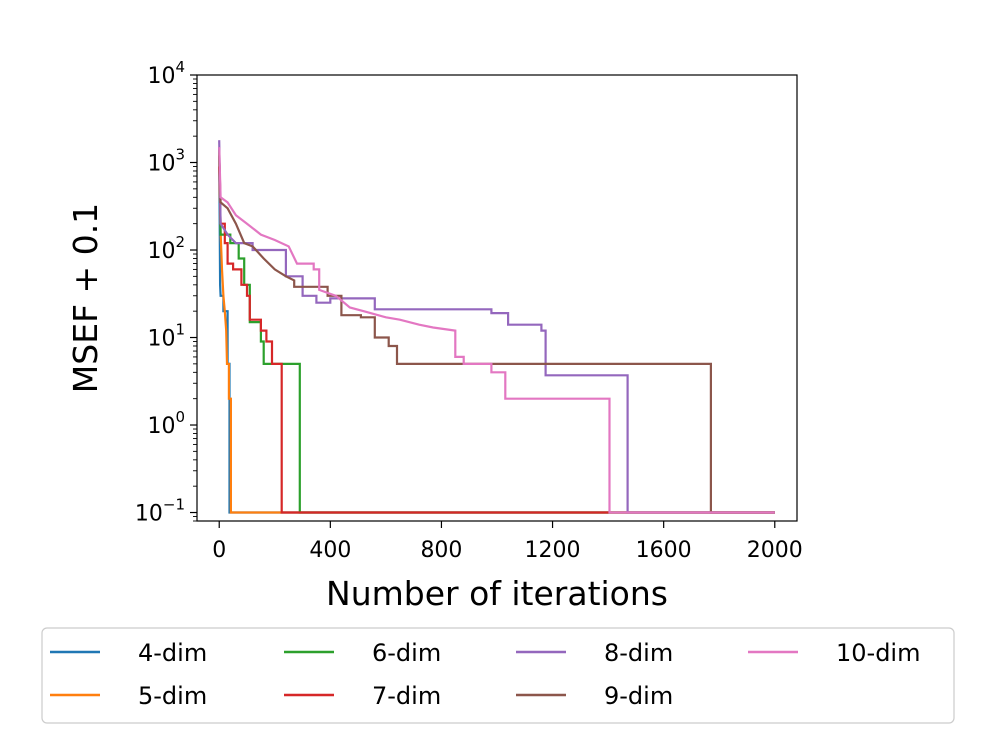  What do you see at coordinates (172, 653) in the screenshot?
I see `legend-label: 4-dim` at bounding box center [172, 653].